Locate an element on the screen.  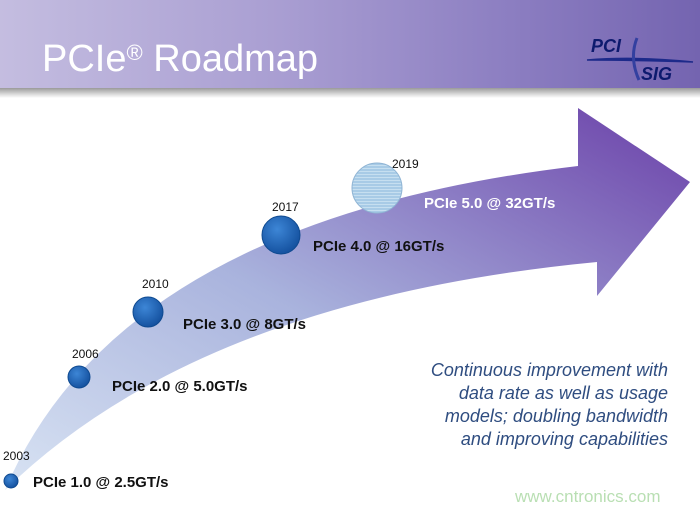
registered-mark: ® is located at coordinates (134, 52).